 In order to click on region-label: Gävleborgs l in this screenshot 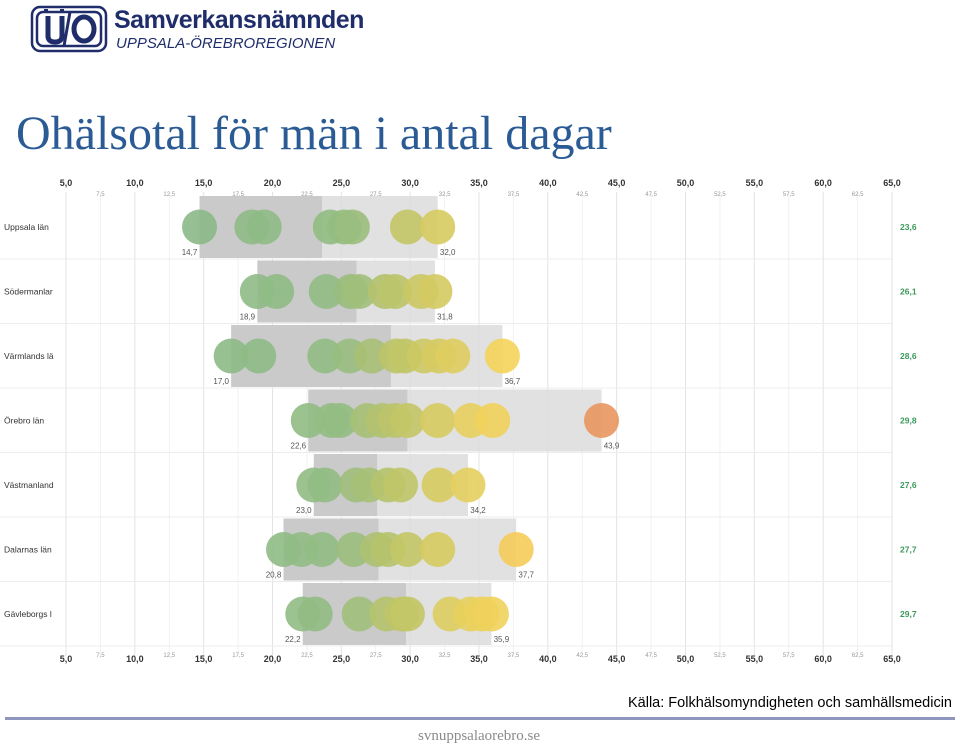, I will do `click(28, 614)`.